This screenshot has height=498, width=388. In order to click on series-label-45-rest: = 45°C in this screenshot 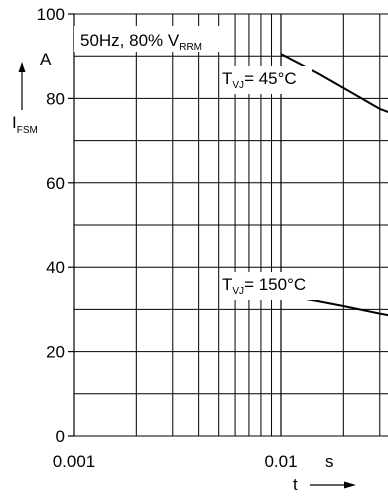, I will do `click(270, 78)`.